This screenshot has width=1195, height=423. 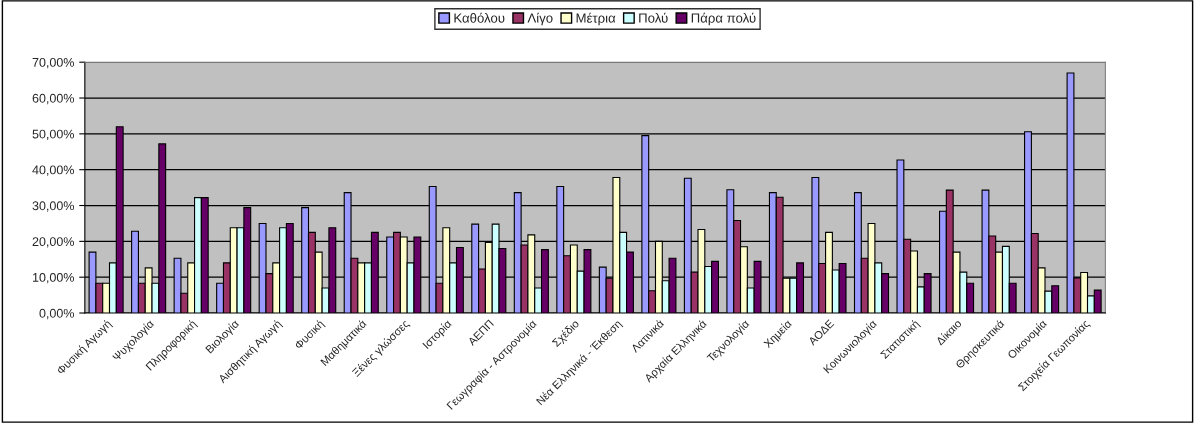 What do you see at coordinates (653, 17) in the screenshot?
I see `legend-label: Πολύ` at bounding box center [653, 17].